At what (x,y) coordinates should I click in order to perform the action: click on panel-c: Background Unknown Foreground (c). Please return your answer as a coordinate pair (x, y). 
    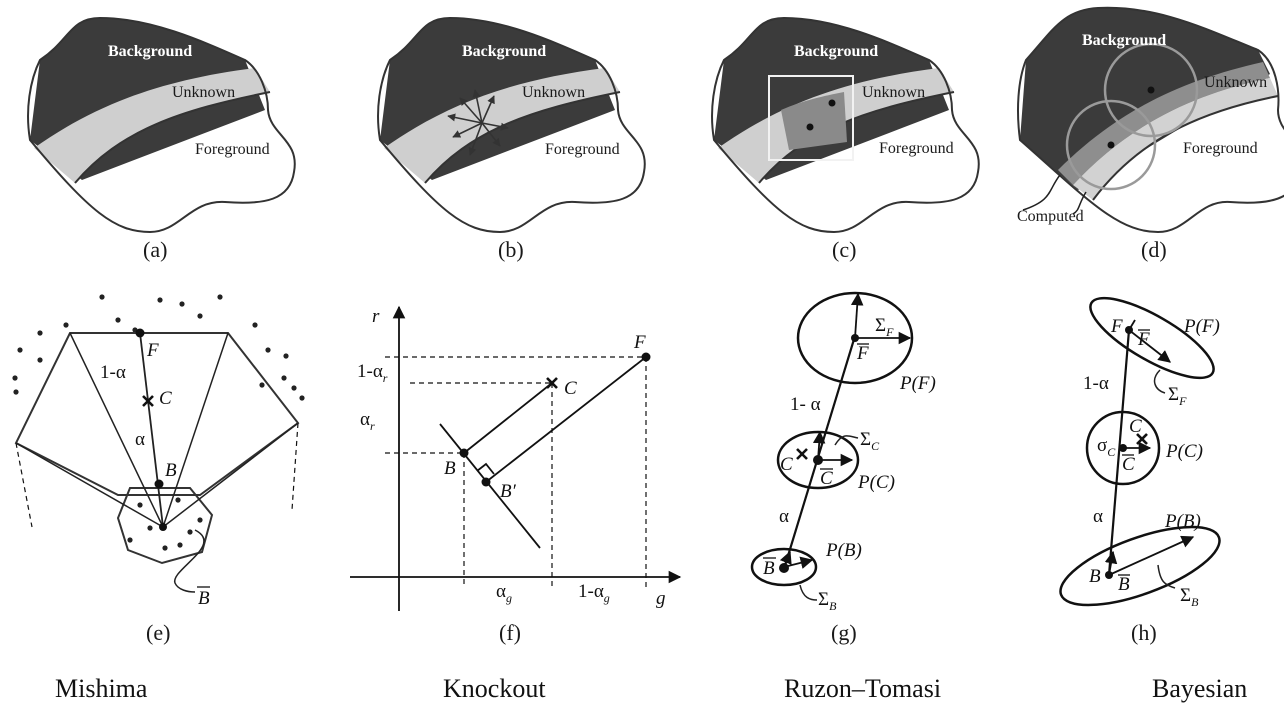
    Looking at the image, I should click on (845, 139).